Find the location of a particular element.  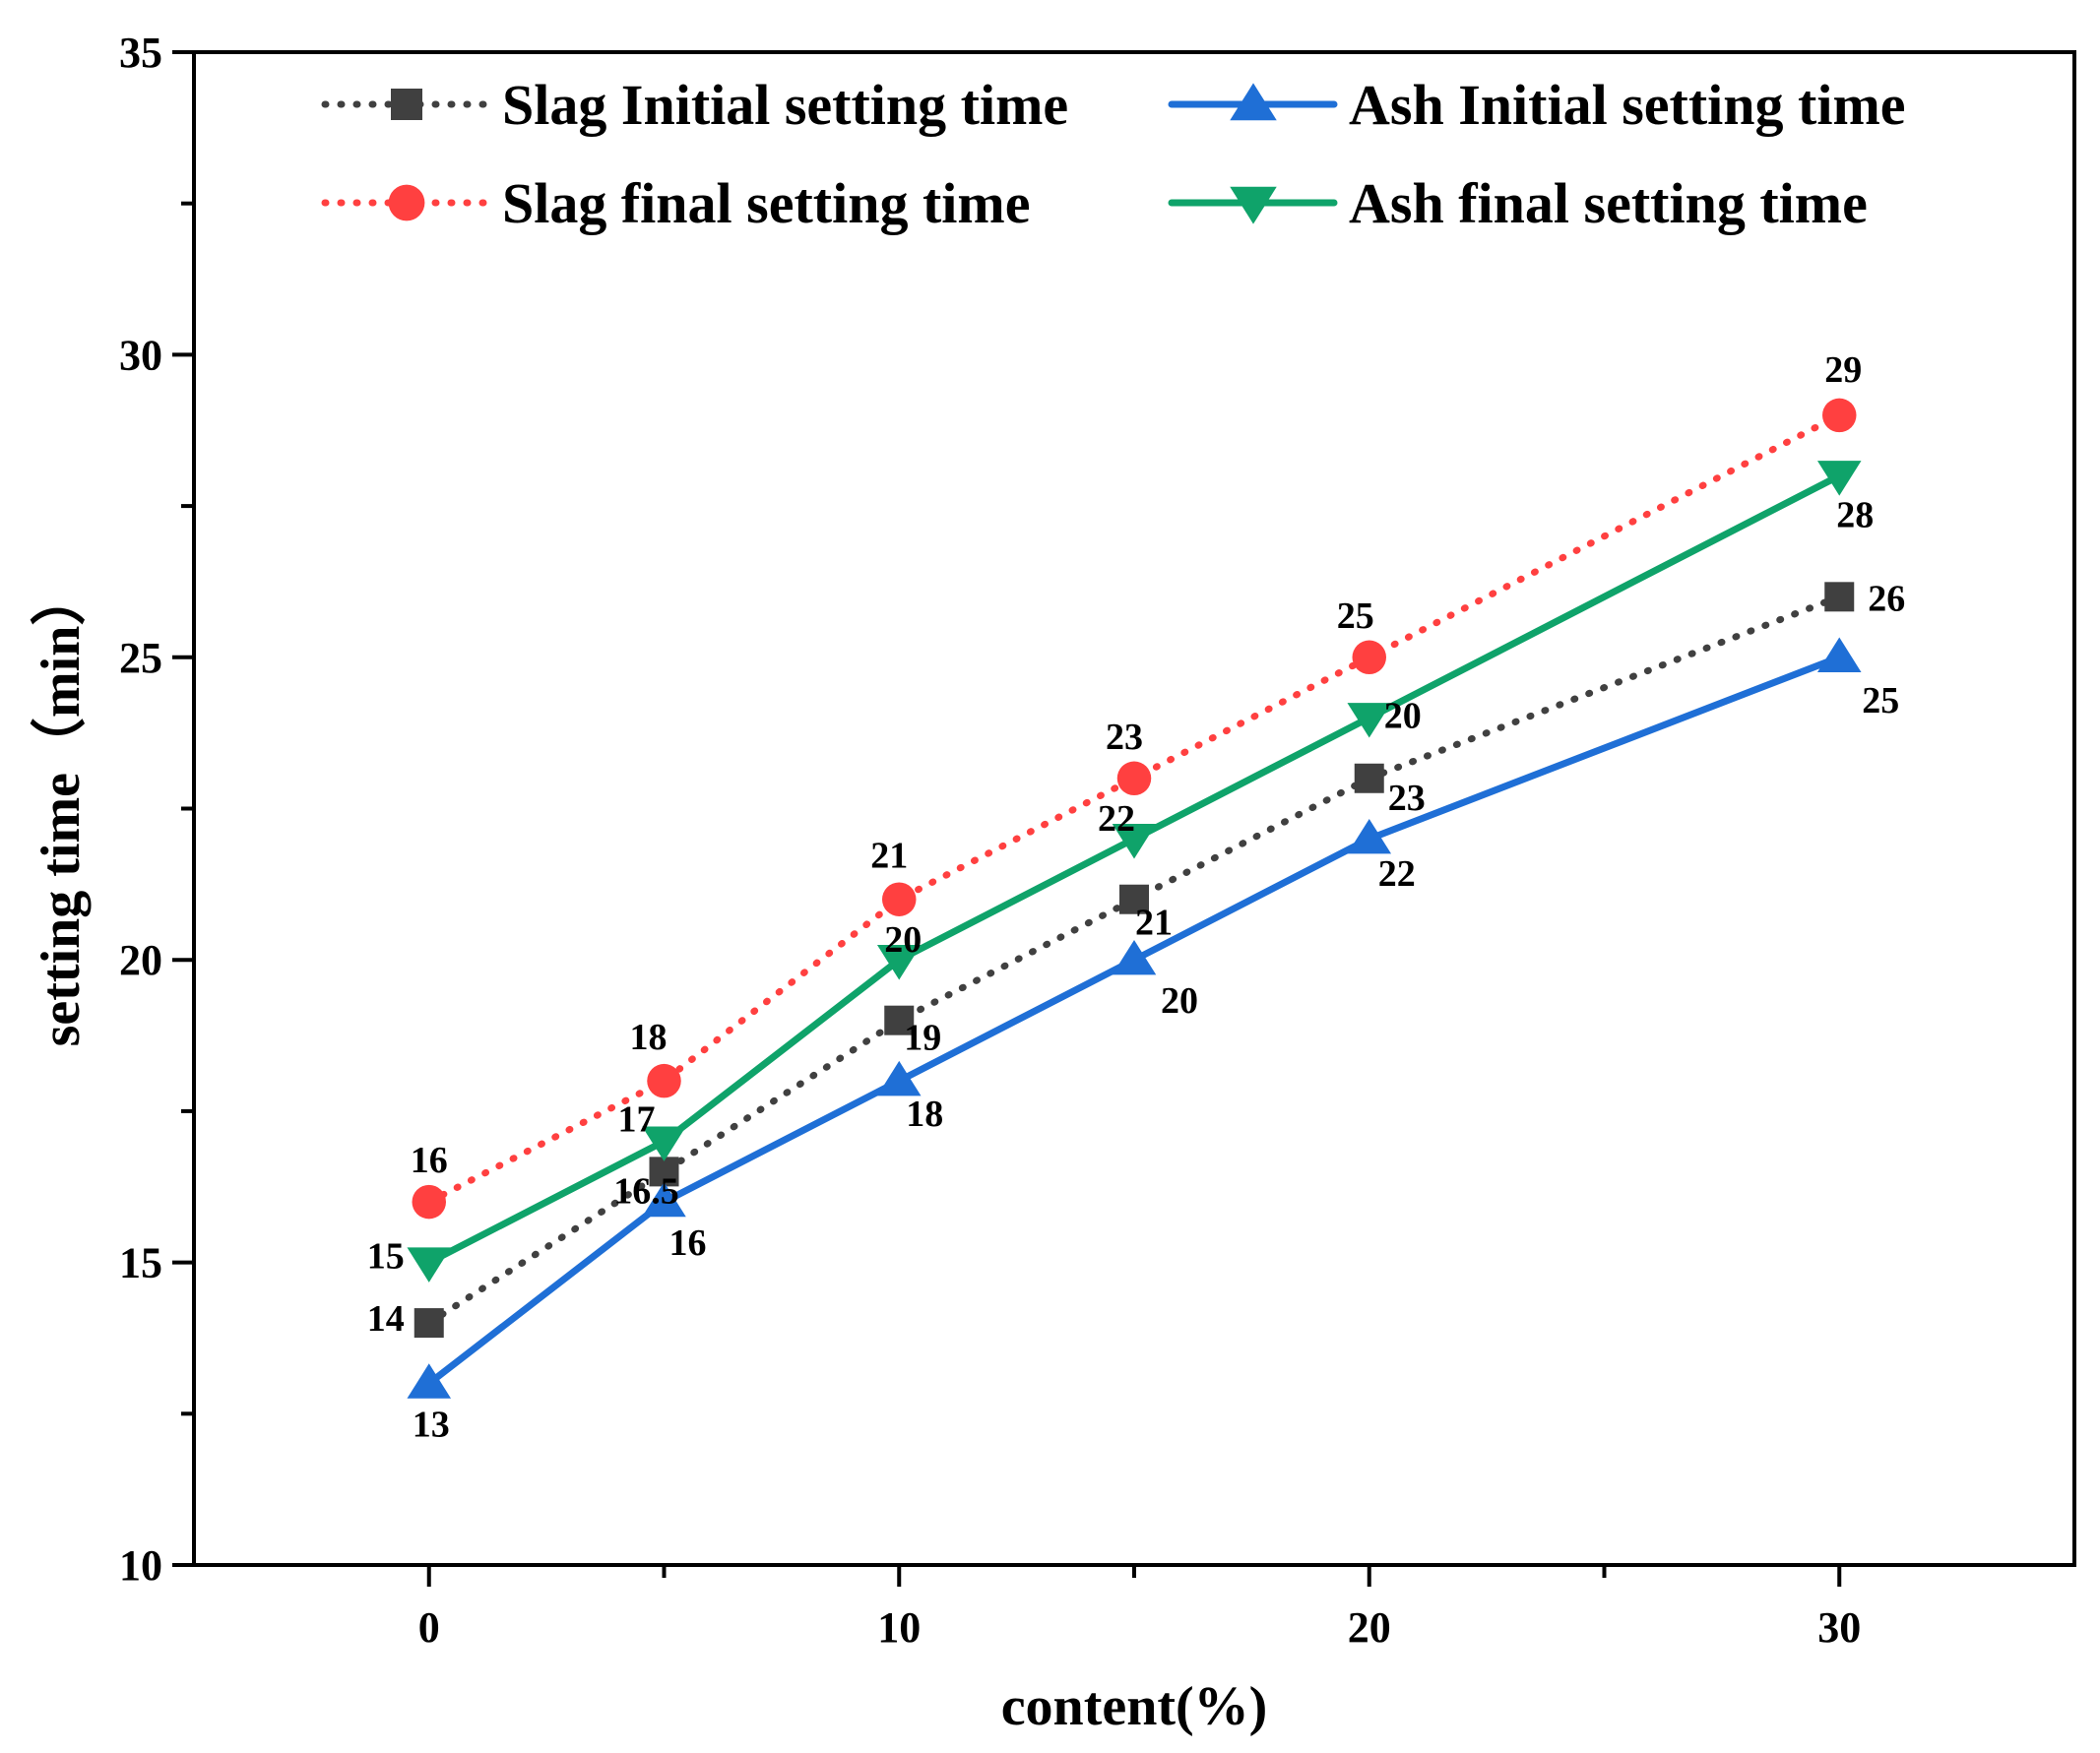

y-axis-title: setting time（min） is located at coordinates (61, 809).